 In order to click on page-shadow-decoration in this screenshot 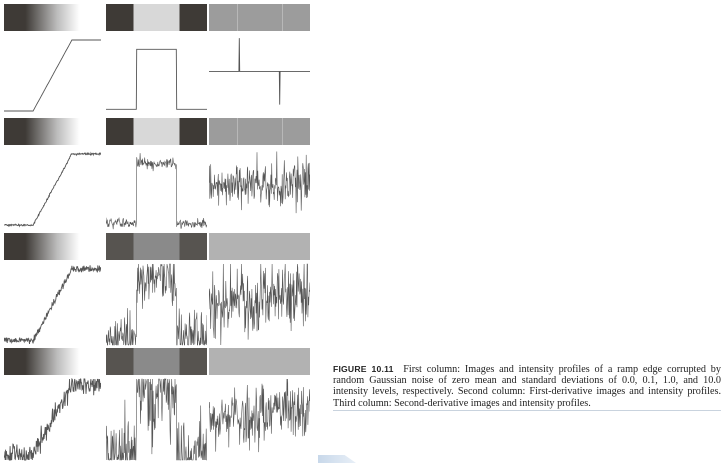, I will do `click(337, 459)`.